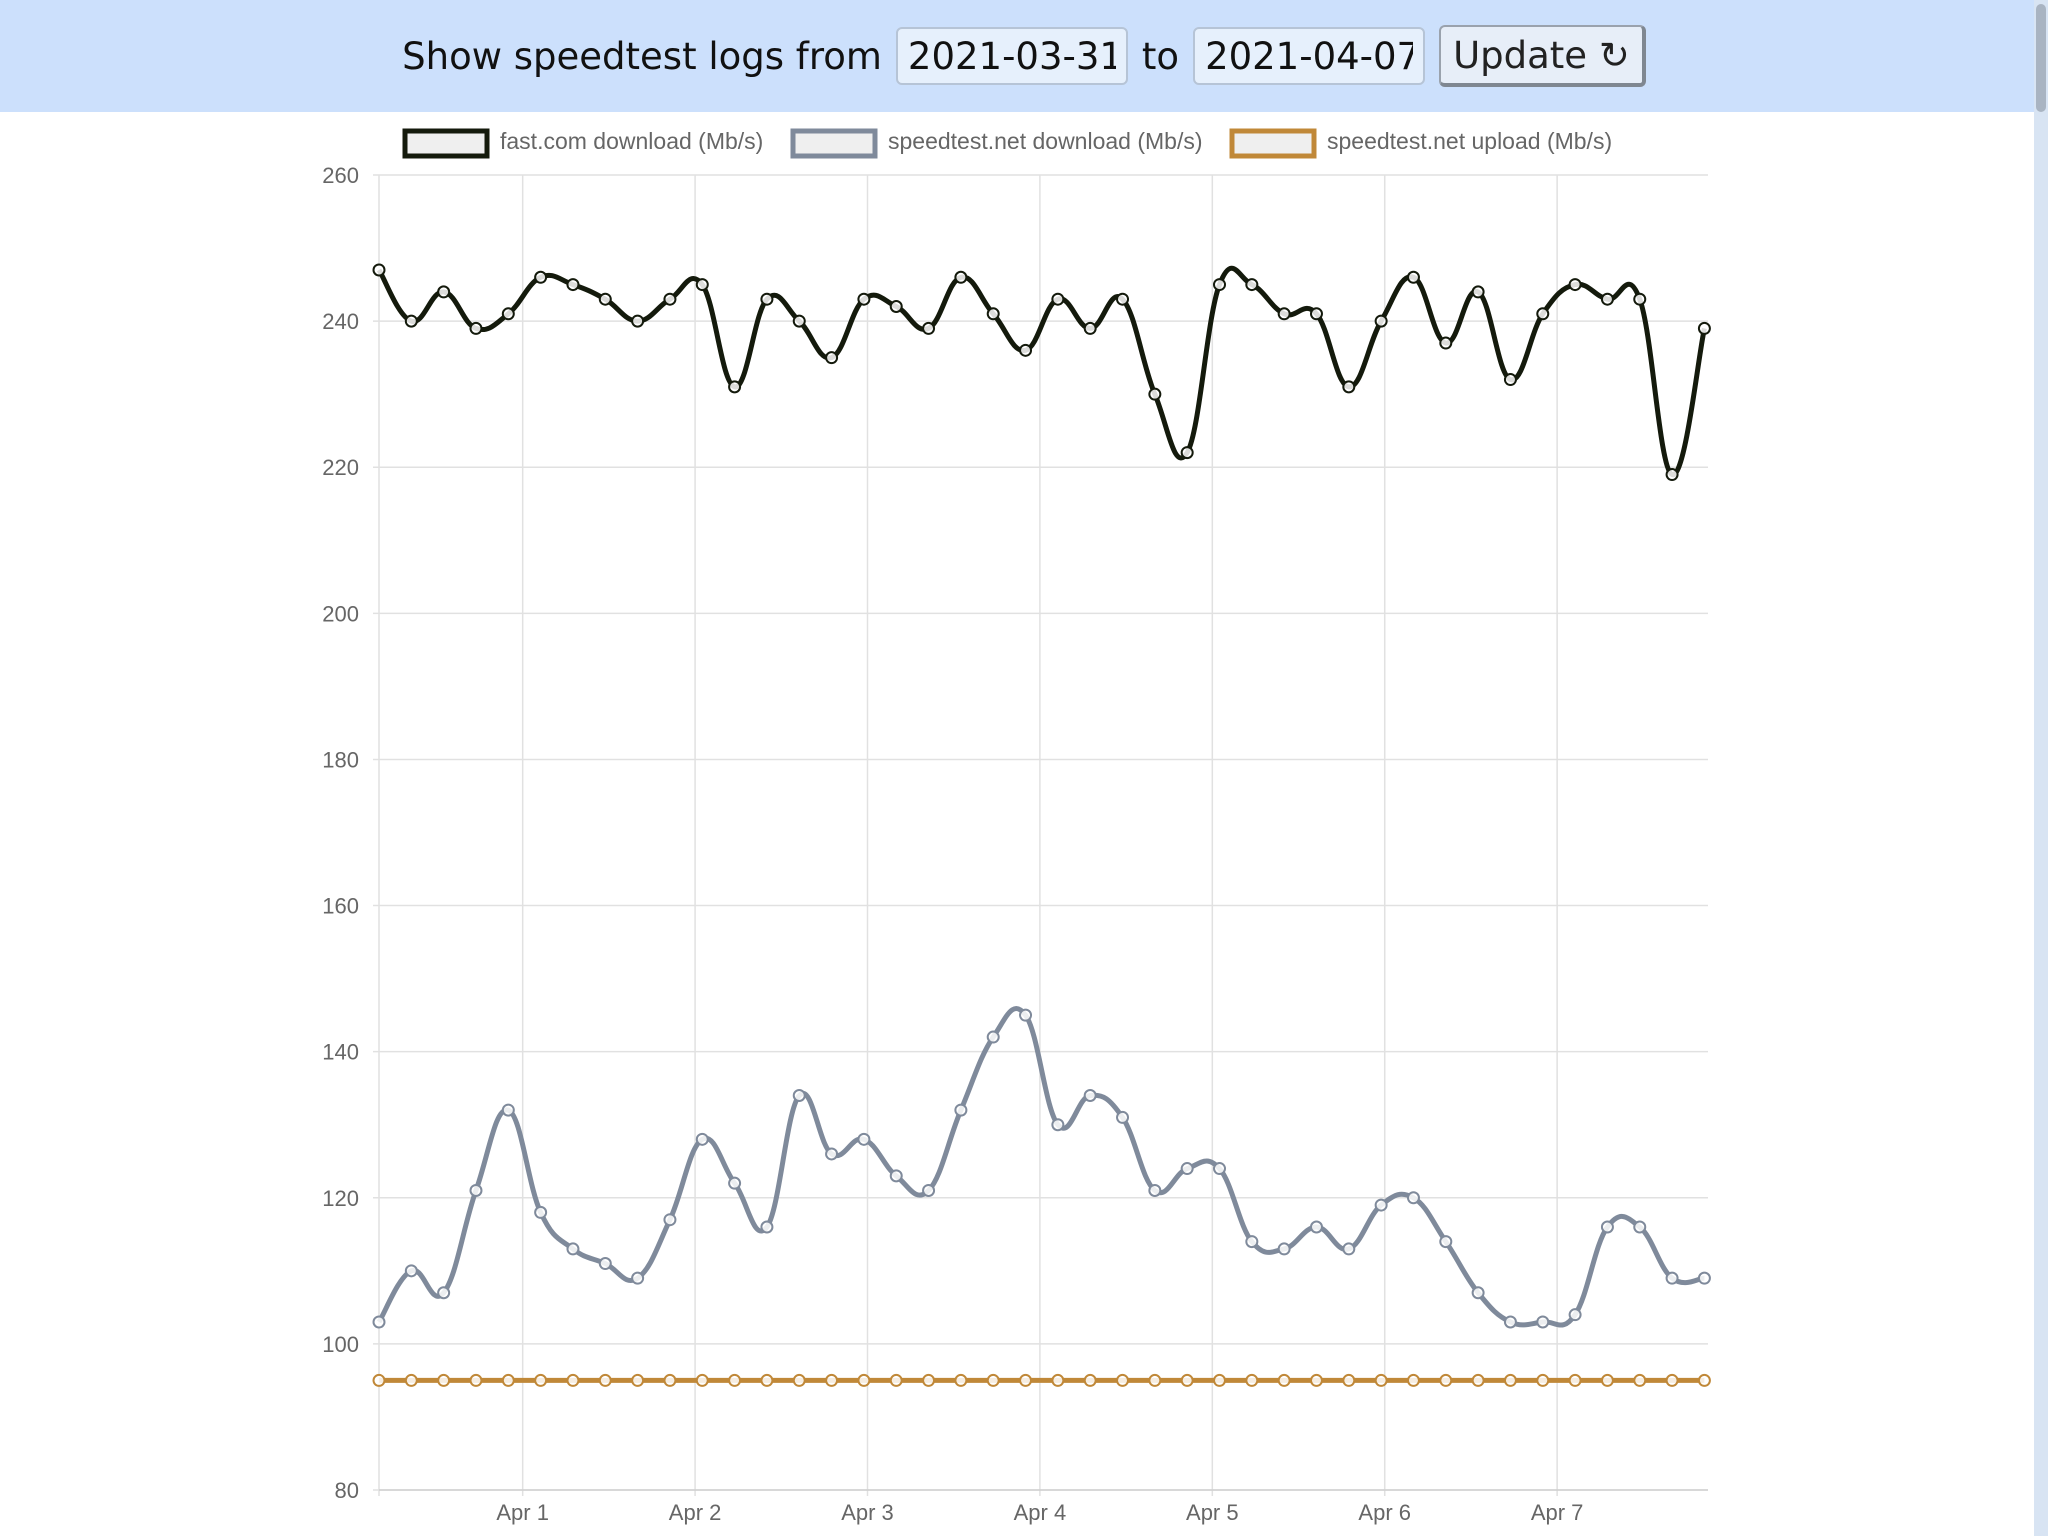 This screenshot has height=1536, width=2048. What do you see at coordinates (340, 759) in the screenshot?
I see `y-tick-label: 180` at bounding box center [340, 759].